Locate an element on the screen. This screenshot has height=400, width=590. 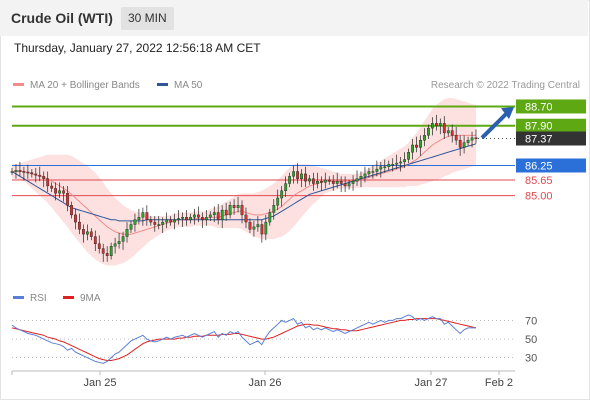
legend-label-rsi: RSI is located at coordinates (38, 298).